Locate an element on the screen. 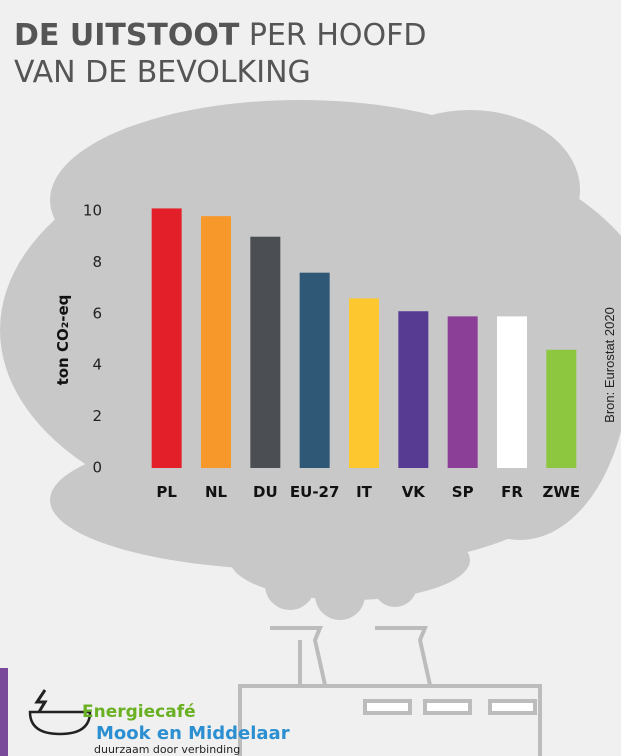 The width and height of the screenshot is (621, 756). y-tick-label: 4 is located at coordinates (97, 365).